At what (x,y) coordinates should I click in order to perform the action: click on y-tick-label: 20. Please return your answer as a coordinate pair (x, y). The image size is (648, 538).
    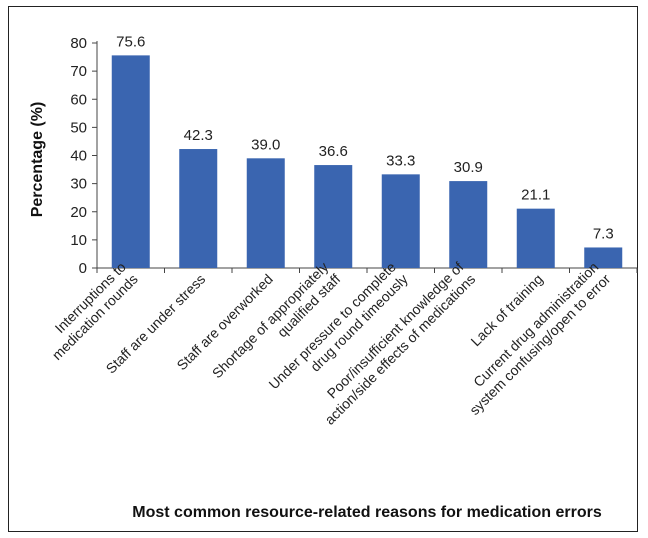
    Looking at the image, I should click on (78, 212).